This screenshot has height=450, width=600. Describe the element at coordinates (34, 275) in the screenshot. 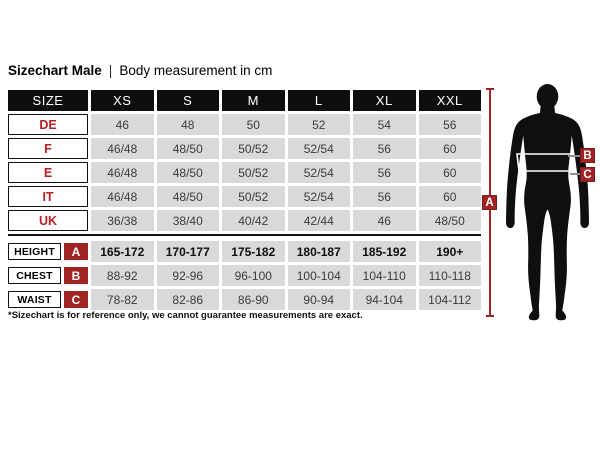

I see `measure-label-chest: CHEST` at that location.